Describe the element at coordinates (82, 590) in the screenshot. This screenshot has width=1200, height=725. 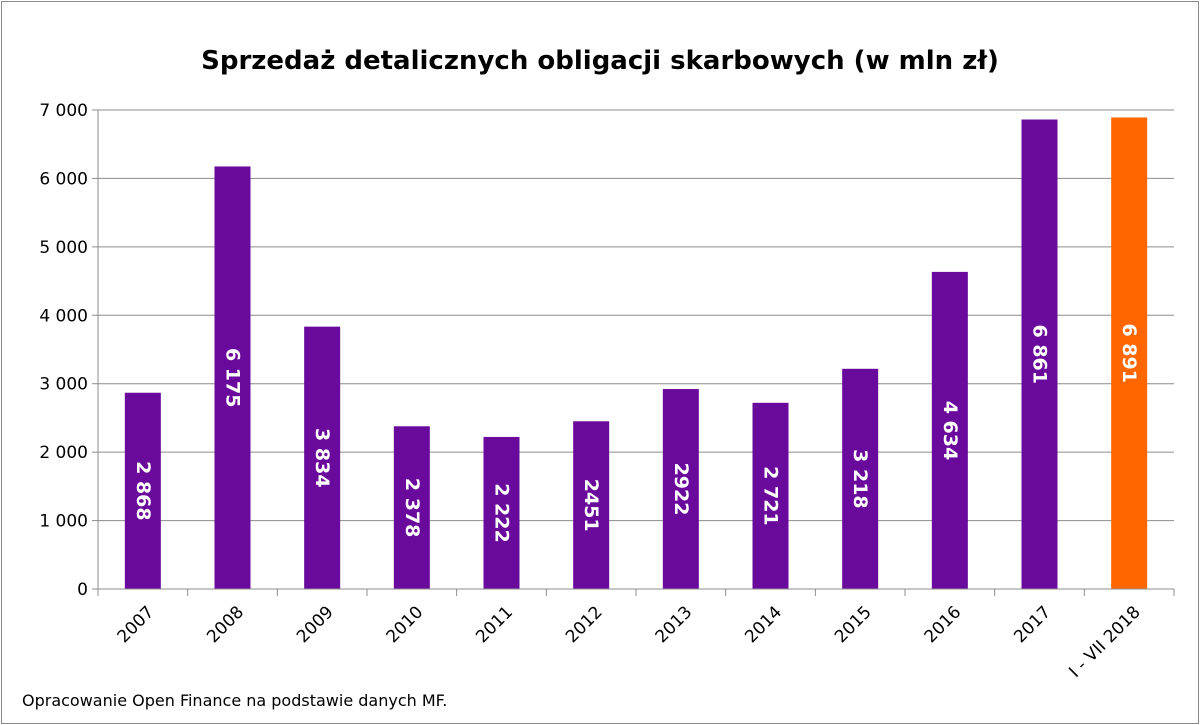
I see `y-tick-label: 0` at that location.